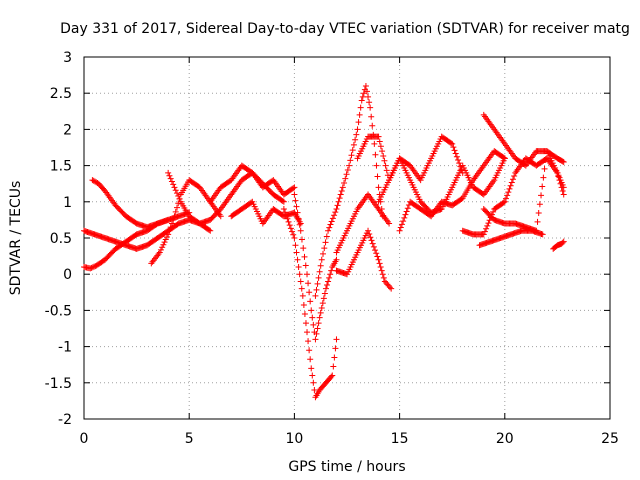 This screenshot has width=640, height=480. What do you see at coordinates (294, 439) in the screenshot?
I see `x-tick-label: 10` at bounding box center [294, 439].